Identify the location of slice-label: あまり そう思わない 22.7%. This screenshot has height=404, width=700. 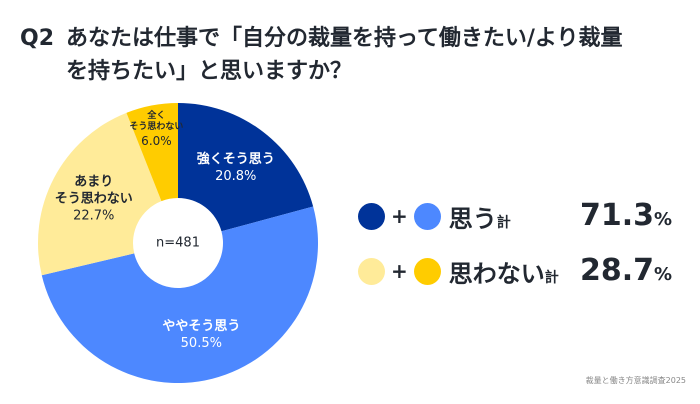
(94, 199).